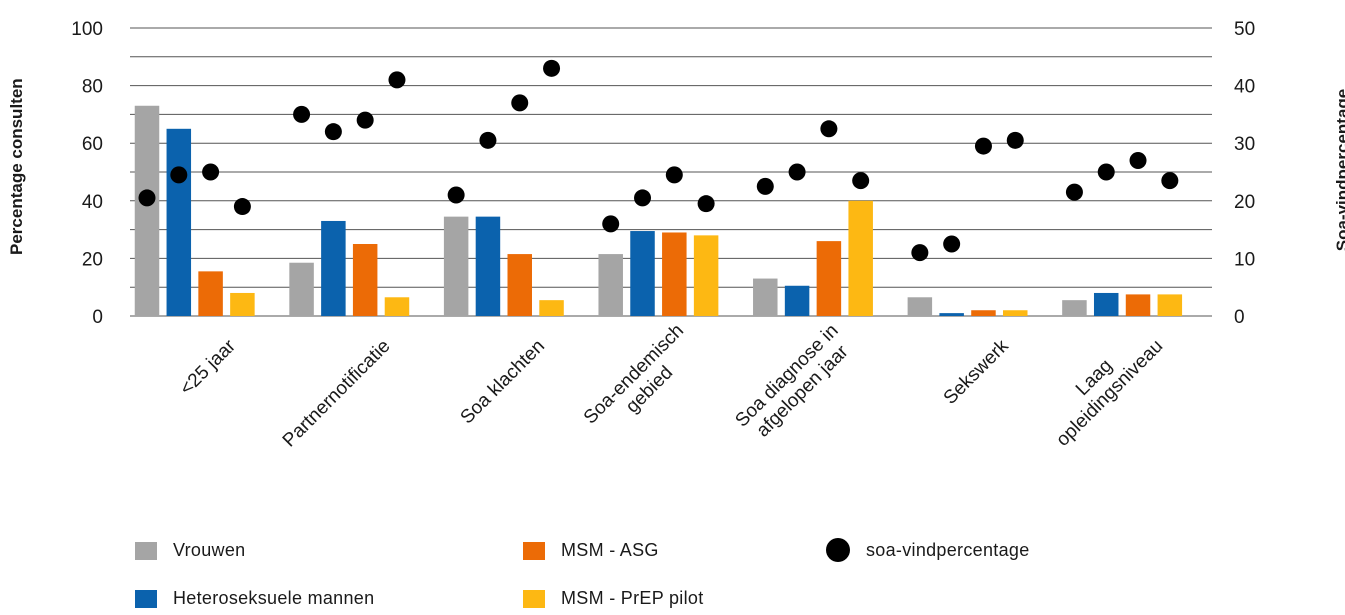 The image size is (1345, 615). I want to click on category-label: Sekswerk, so click(976, 371).